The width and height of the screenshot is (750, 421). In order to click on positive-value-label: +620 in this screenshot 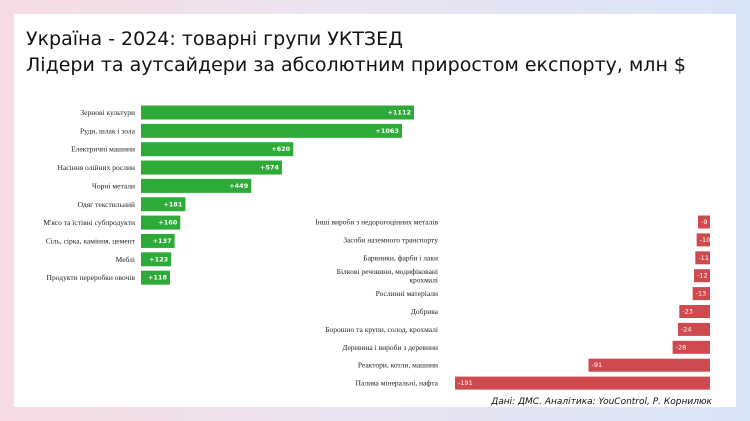, I will do `click(280, 149)`.